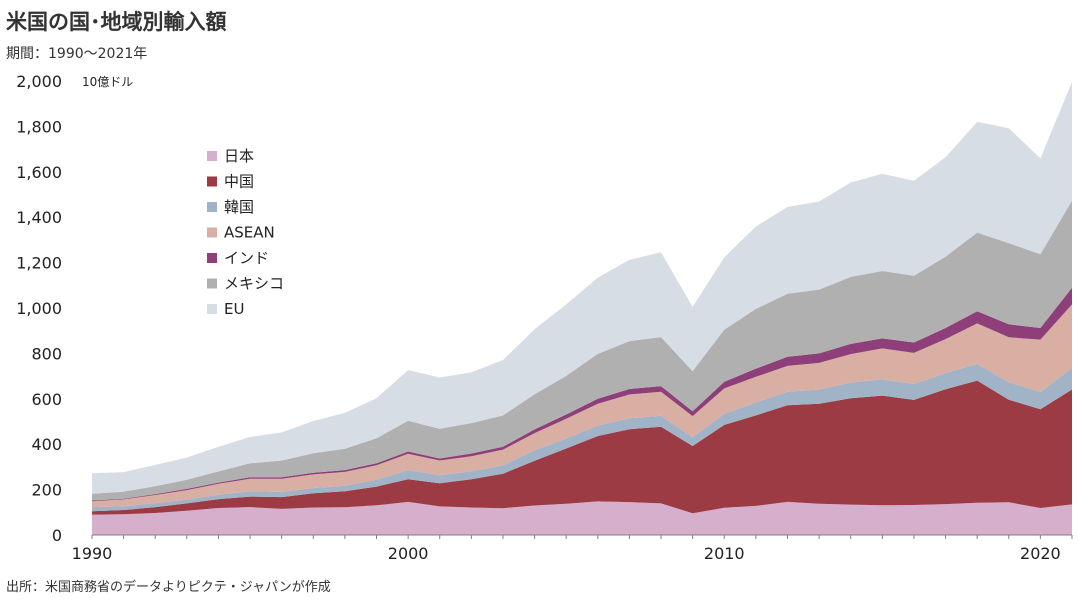 The width and height of the screenshot is (1078, 600). I want to click on y-tick-label: 1,400, so click(39, 217).